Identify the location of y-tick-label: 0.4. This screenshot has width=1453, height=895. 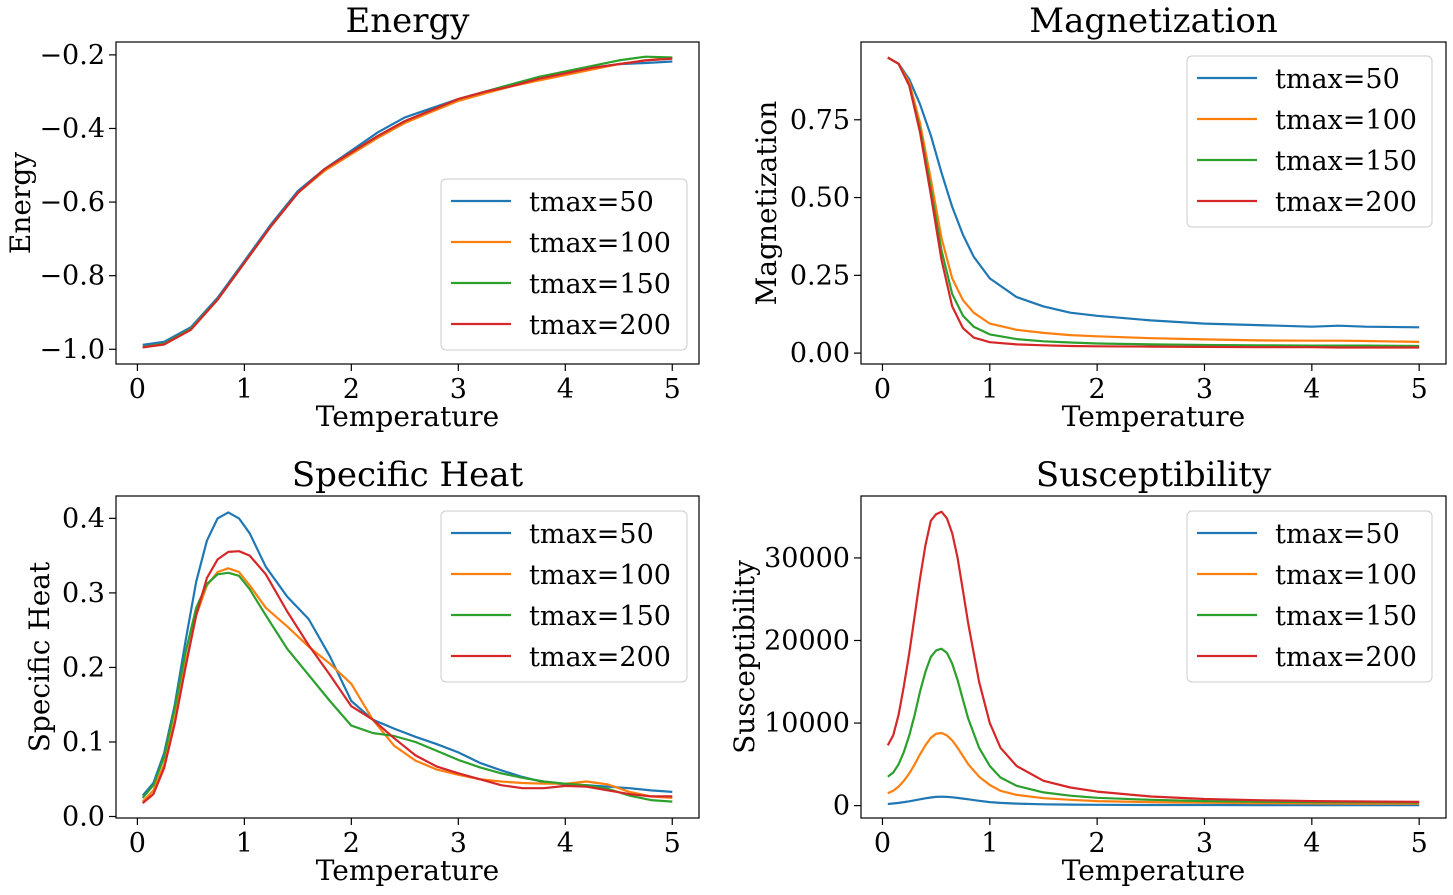
(83, 518).